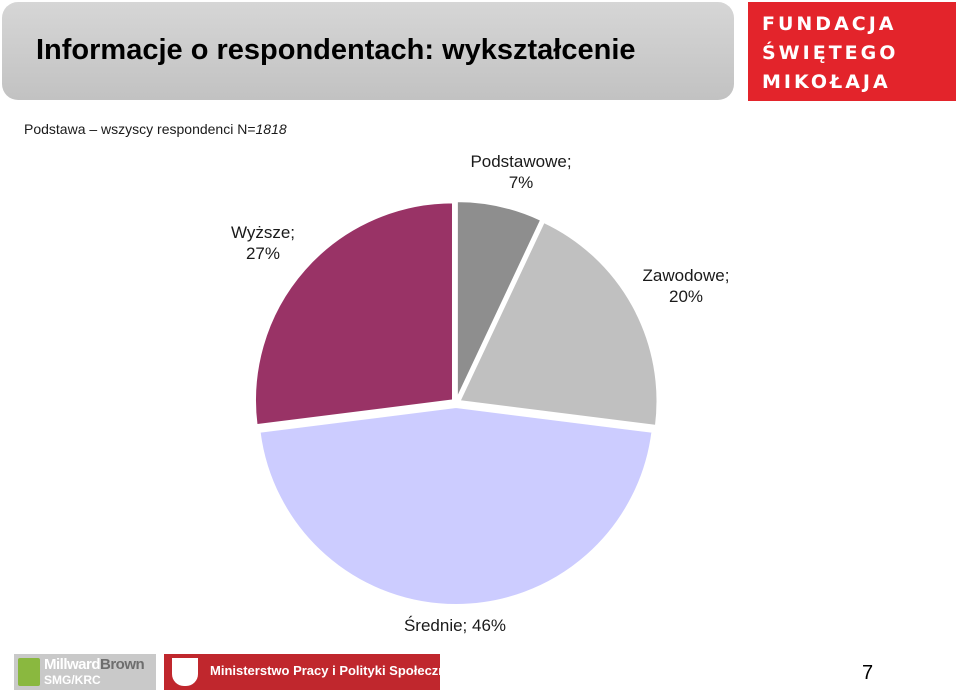 This screenshot has width=960, height=692. I want to click on logo-line-3: MIKOŁAJA, so click(826, 82).